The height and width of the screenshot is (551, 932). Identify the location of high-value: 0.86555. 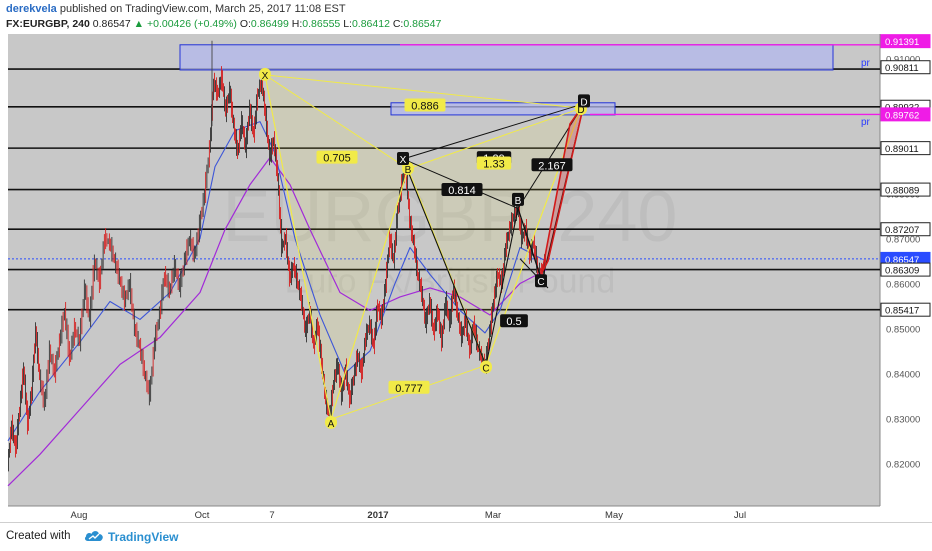
(321, 24).